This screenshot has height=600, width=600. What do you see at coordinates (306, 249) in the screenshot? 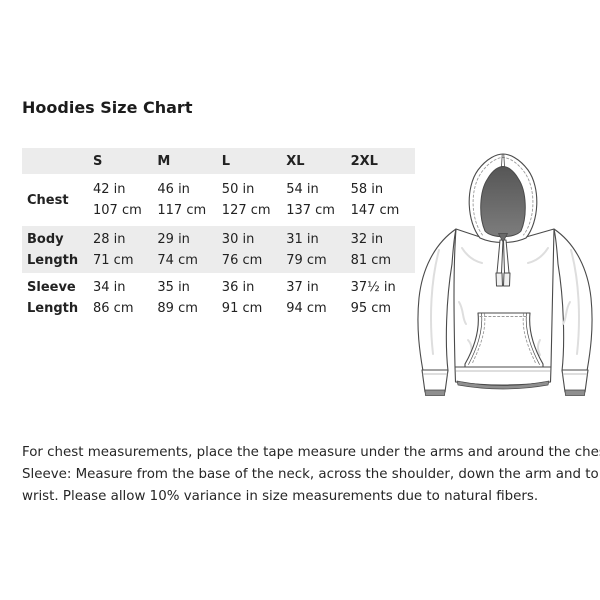
I see `cell-body-xl: 31 in 79 cm` at bounding box center [306, 249].